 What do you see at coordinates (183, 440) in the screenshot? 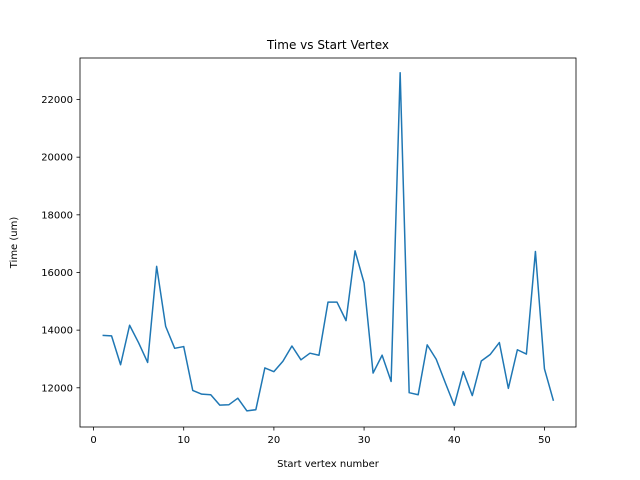
I see `x-tick-label: 10` at bounding box center [183, 440].